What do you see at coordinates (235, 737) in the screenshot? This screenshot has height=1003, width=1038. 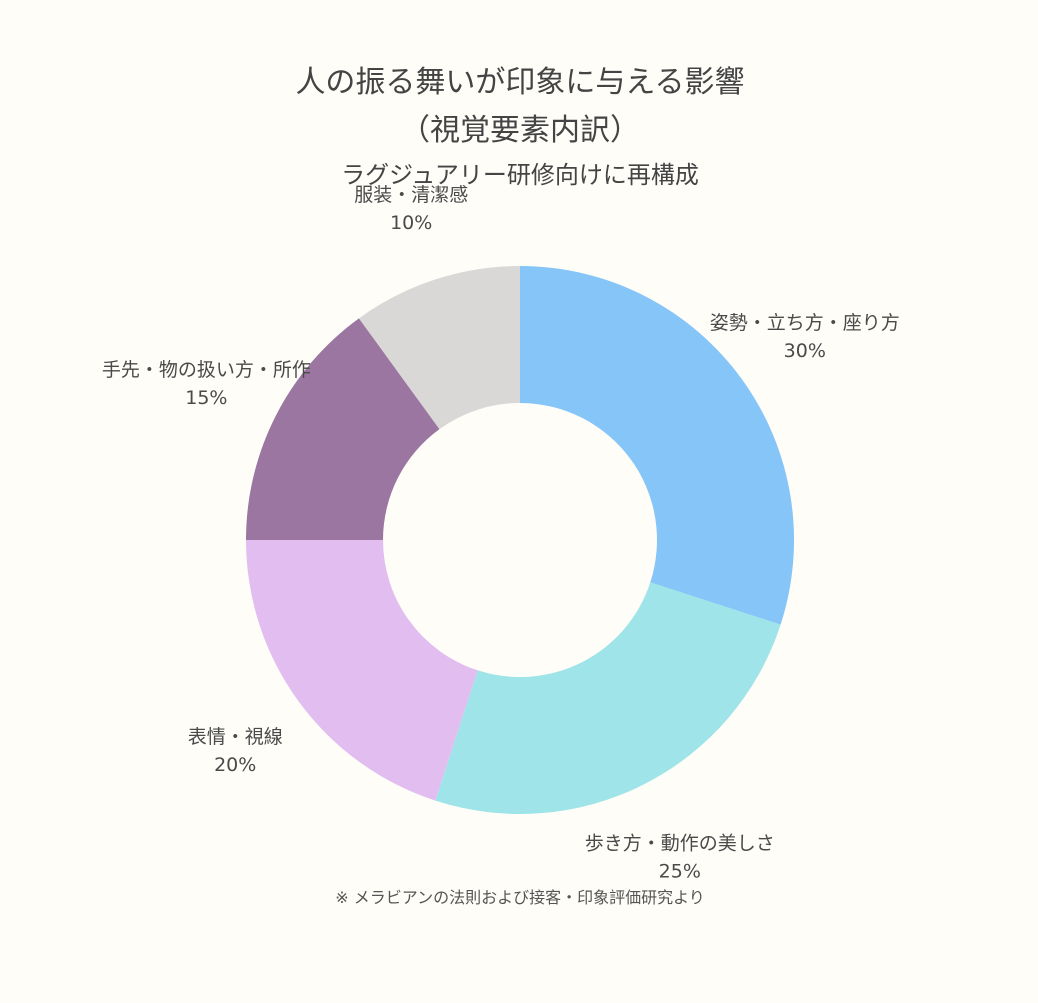 I see `slice-label-3: 表情・視線` at bounding box center [235, 737].